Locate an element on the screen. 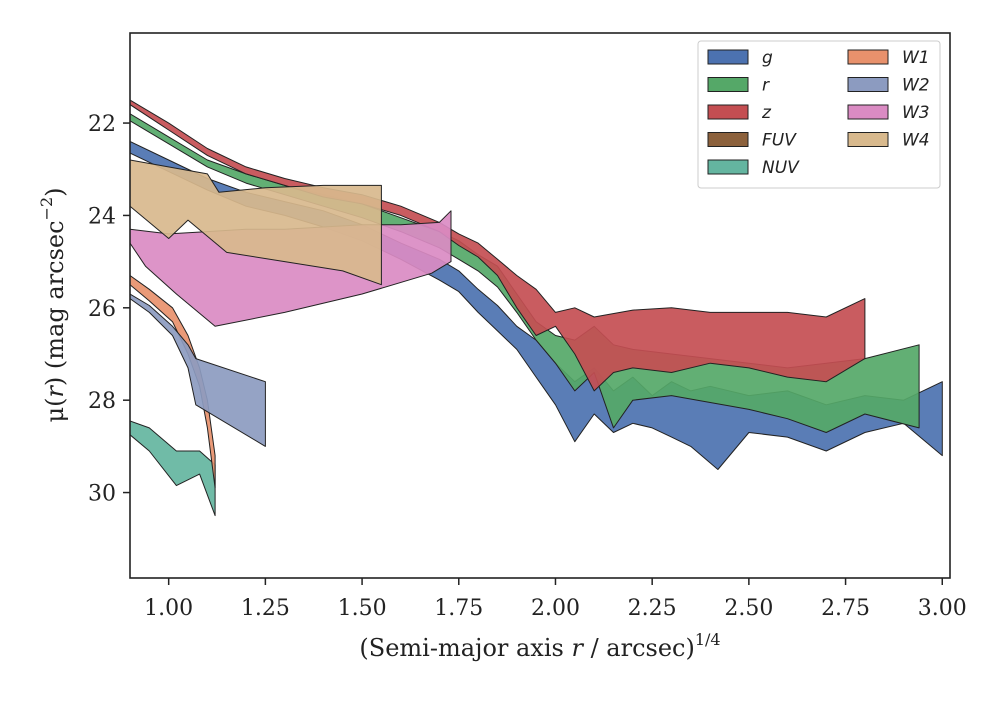  legend-label-w2: W2 is located at coordinates (916, 86).